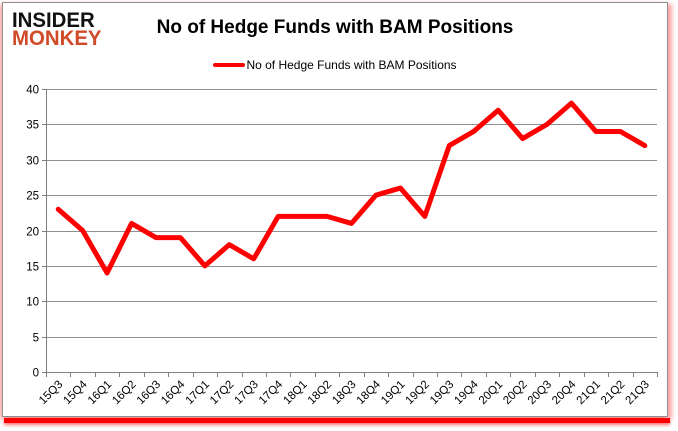  I want to click on x-tick-label: 19Q2, so click(418, 393).